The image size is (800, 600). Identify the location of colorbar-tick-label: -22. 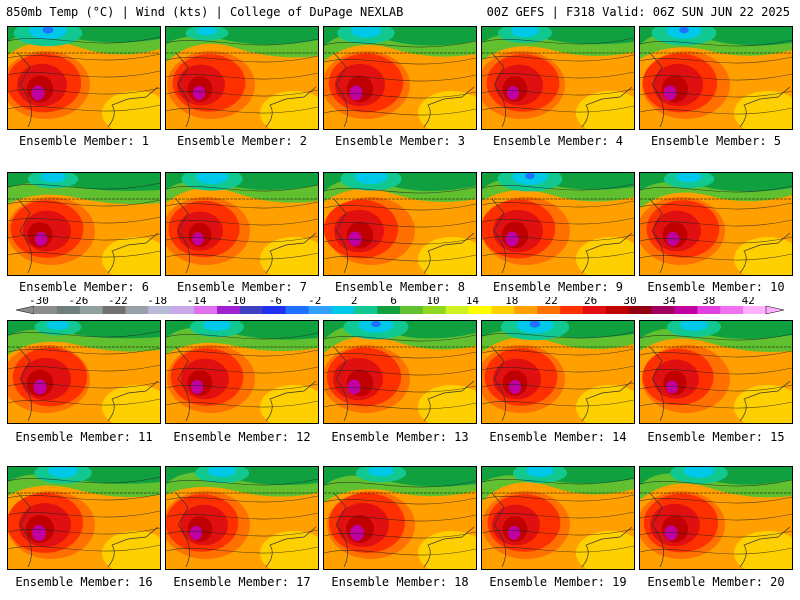
(118, 302).